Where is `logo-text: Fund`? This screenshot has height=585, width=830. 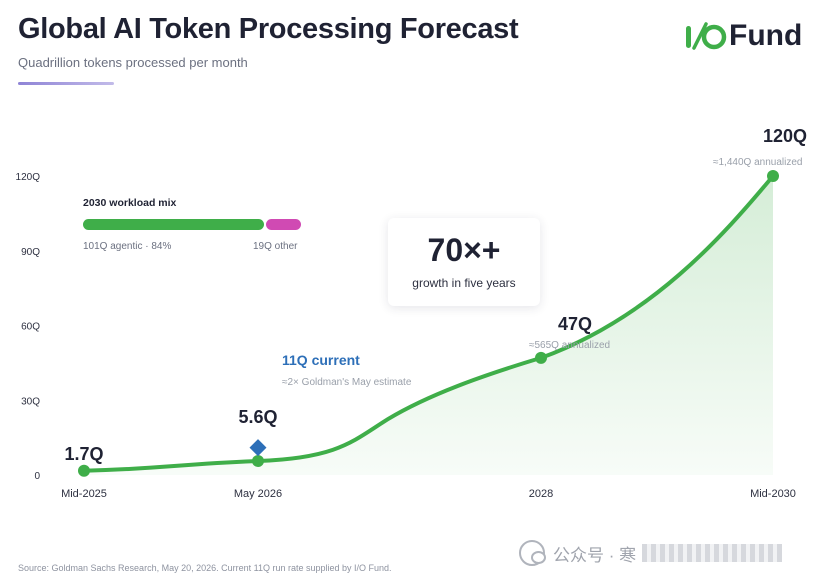
logo-text: Fund is located at coordinates (766, 35).